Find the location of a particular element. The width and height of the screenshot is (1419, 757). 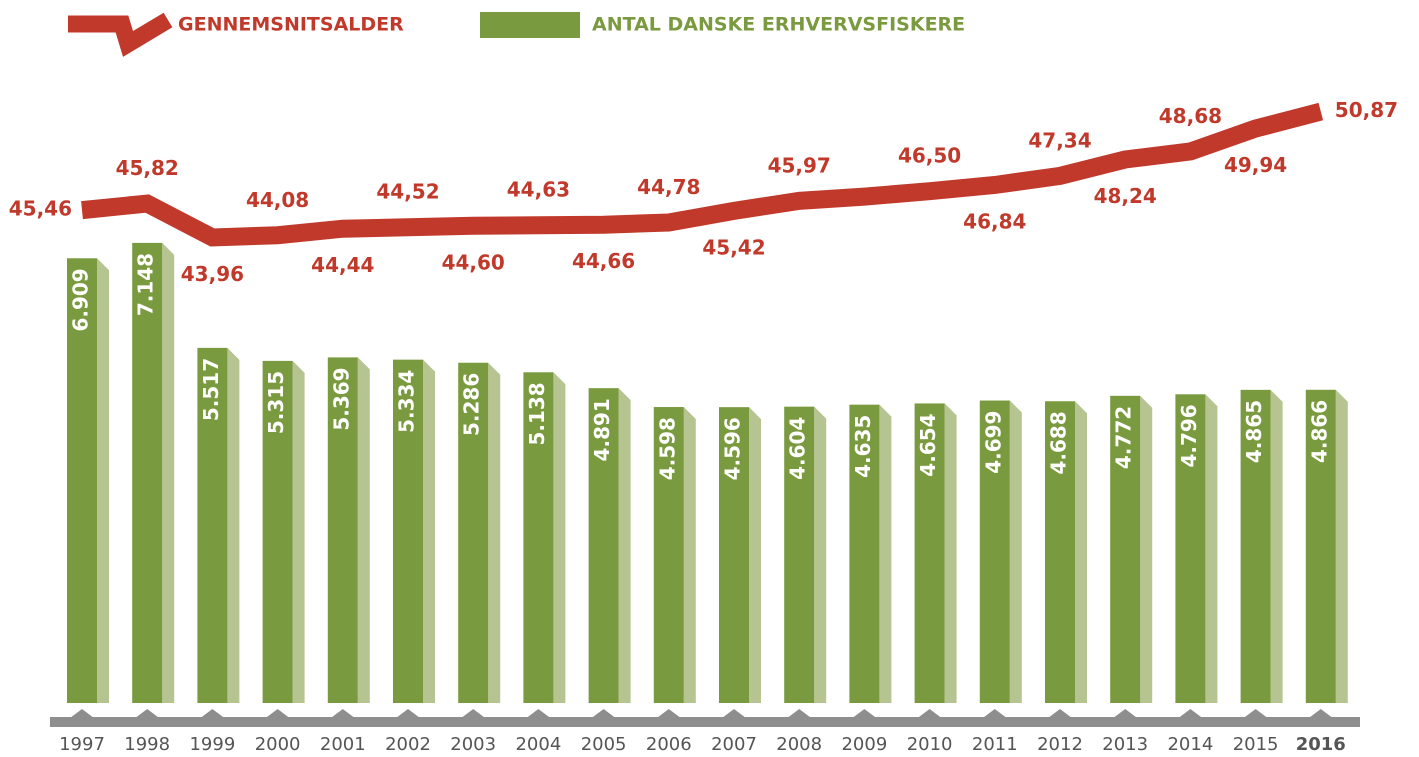

line-value-label: 45,42 is located at coordinates (733, 247).